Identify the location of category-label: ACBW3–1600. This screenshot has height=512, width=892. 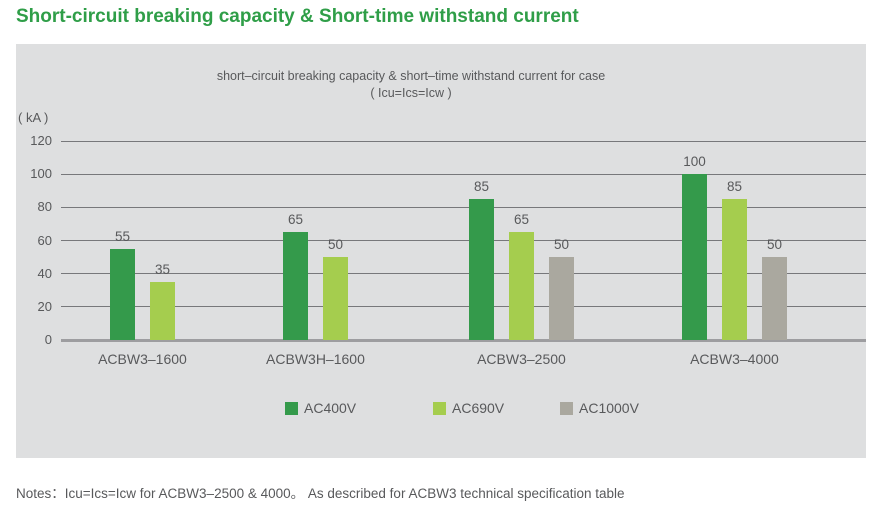
(142, 359).